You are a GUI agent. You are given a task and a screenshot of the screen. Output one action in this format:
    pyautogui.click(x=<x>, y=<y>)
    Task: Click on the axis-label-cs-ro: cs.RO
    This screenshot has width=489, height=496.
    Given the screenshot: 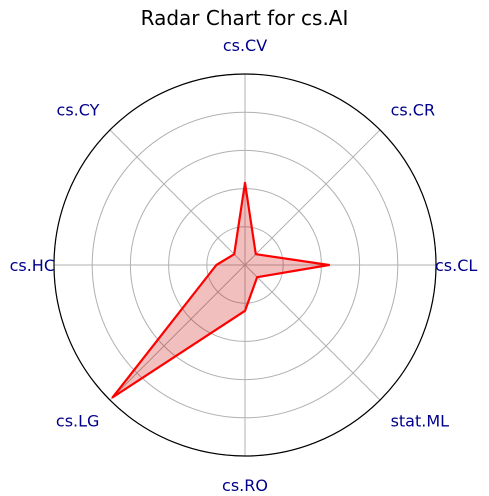 What is the action you would take?
    pyautogui.click(x=245, y=485)
    